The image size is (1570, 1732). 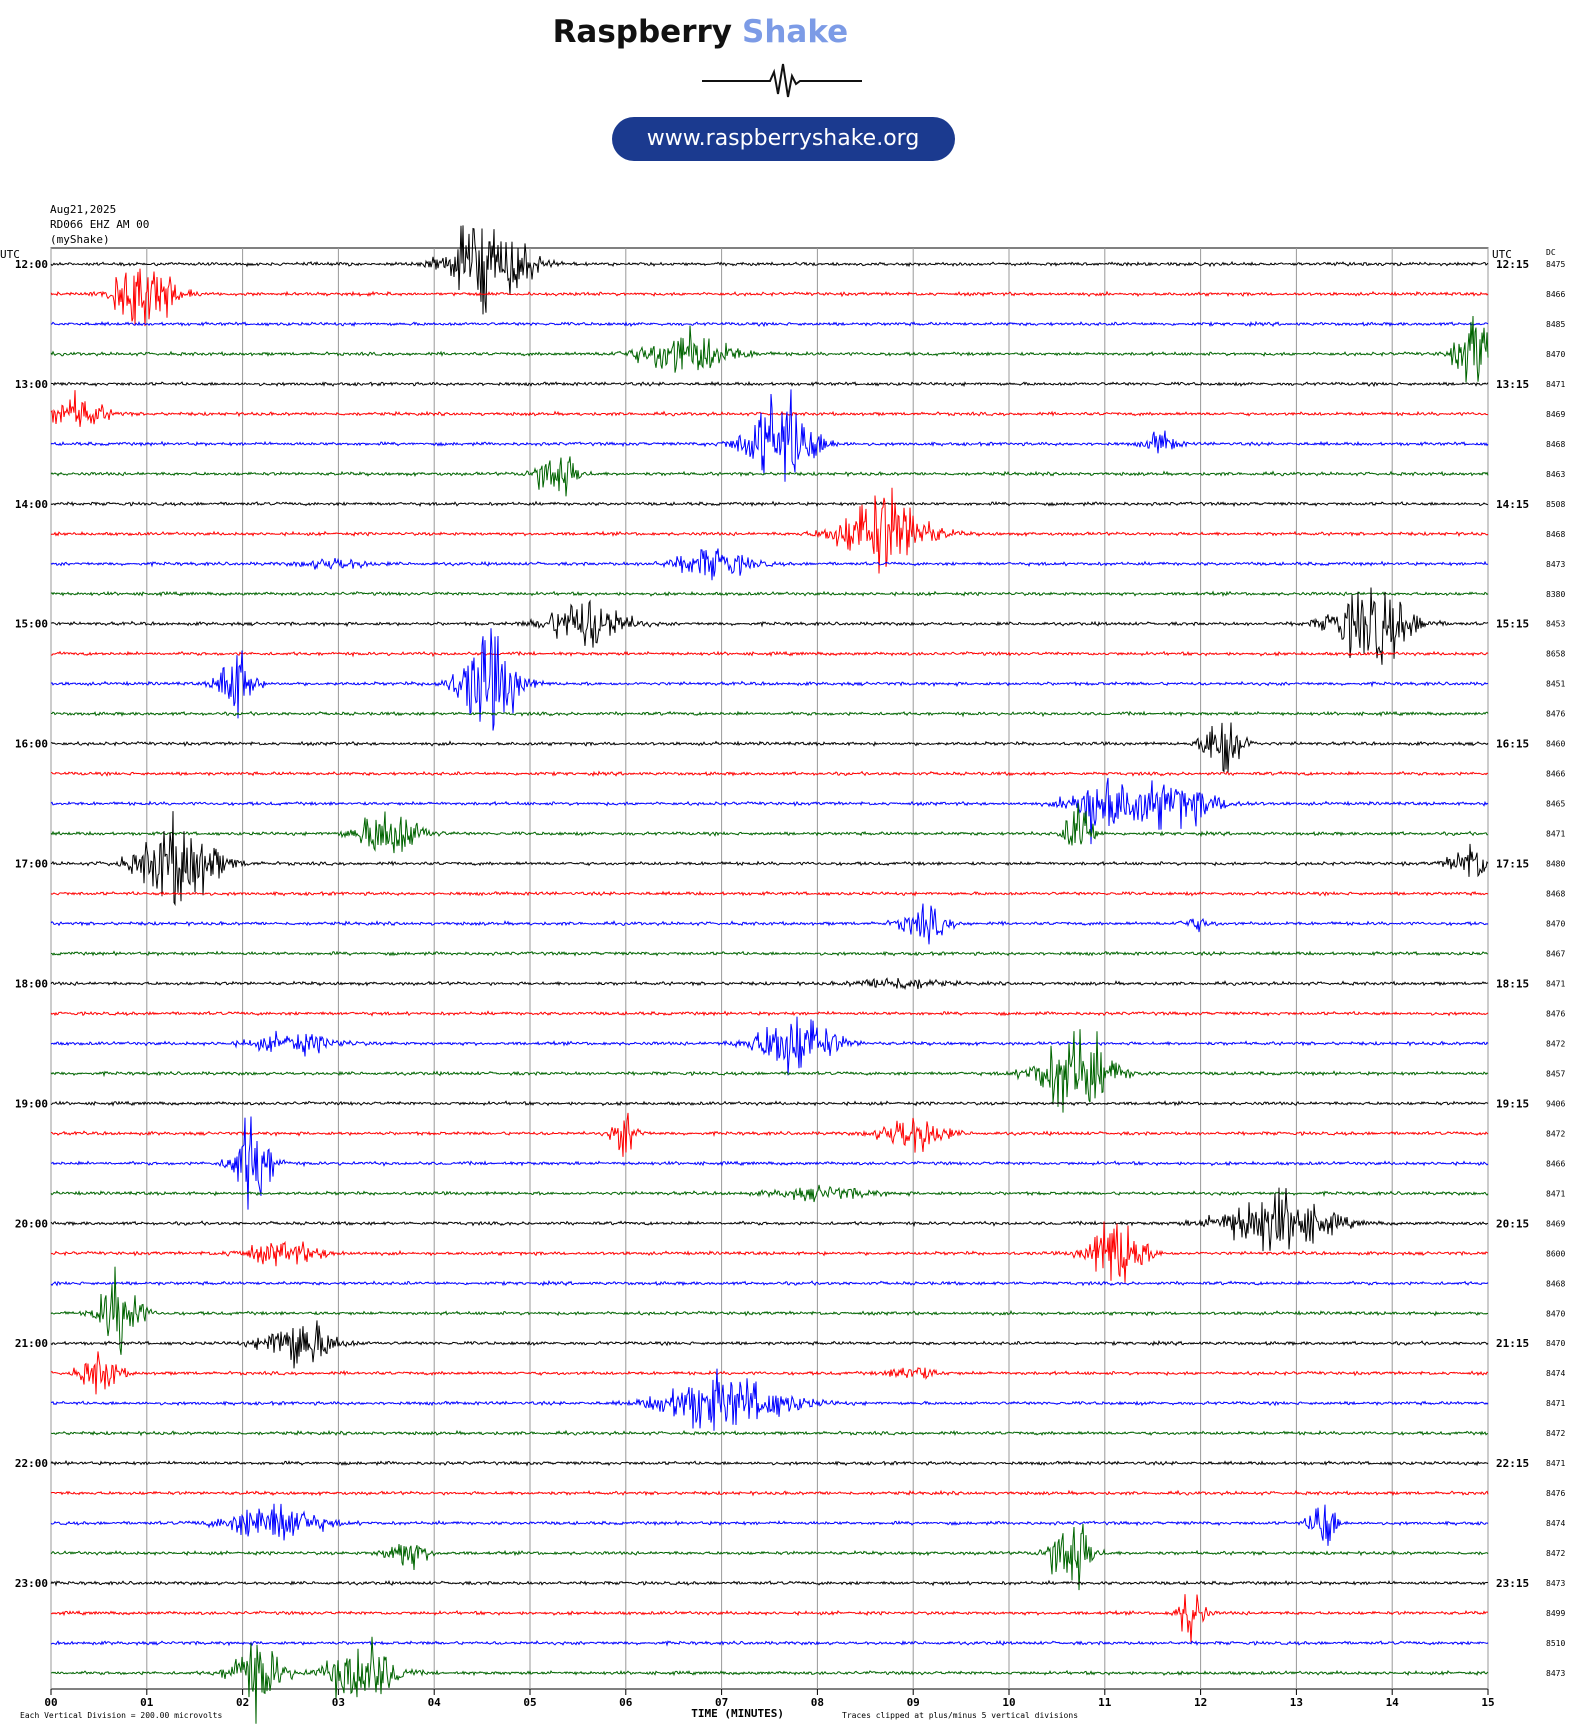 What do you see at coordinates (1487, 1702) in the screenshot?
I see `x-tick-label: 15` at bounding box center [1487, 1702].